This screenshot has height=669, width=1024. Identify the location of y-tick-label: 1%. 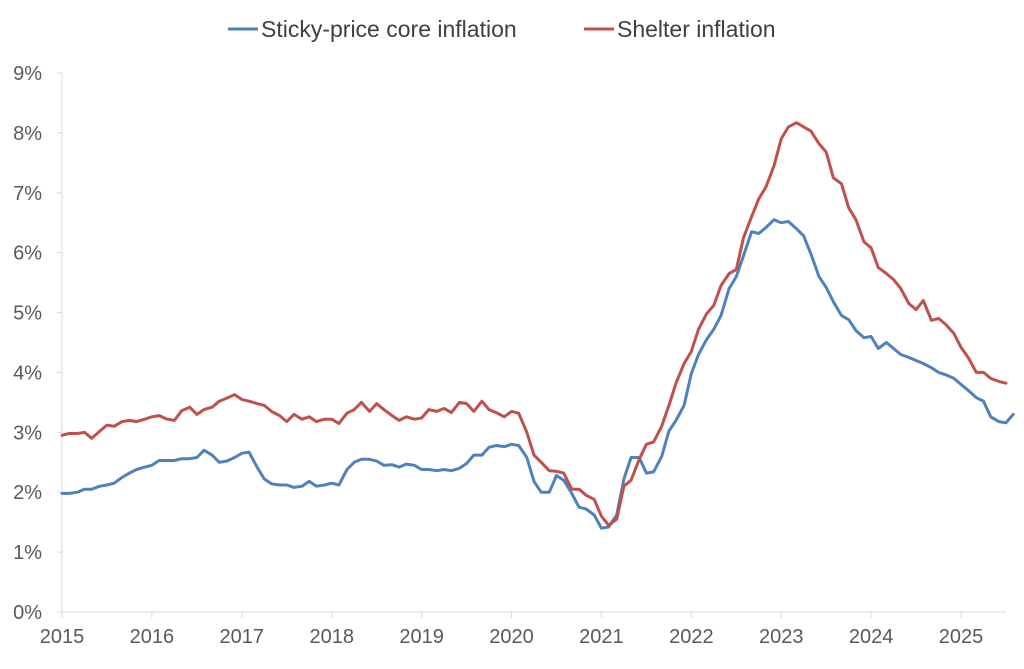
(27, 553).